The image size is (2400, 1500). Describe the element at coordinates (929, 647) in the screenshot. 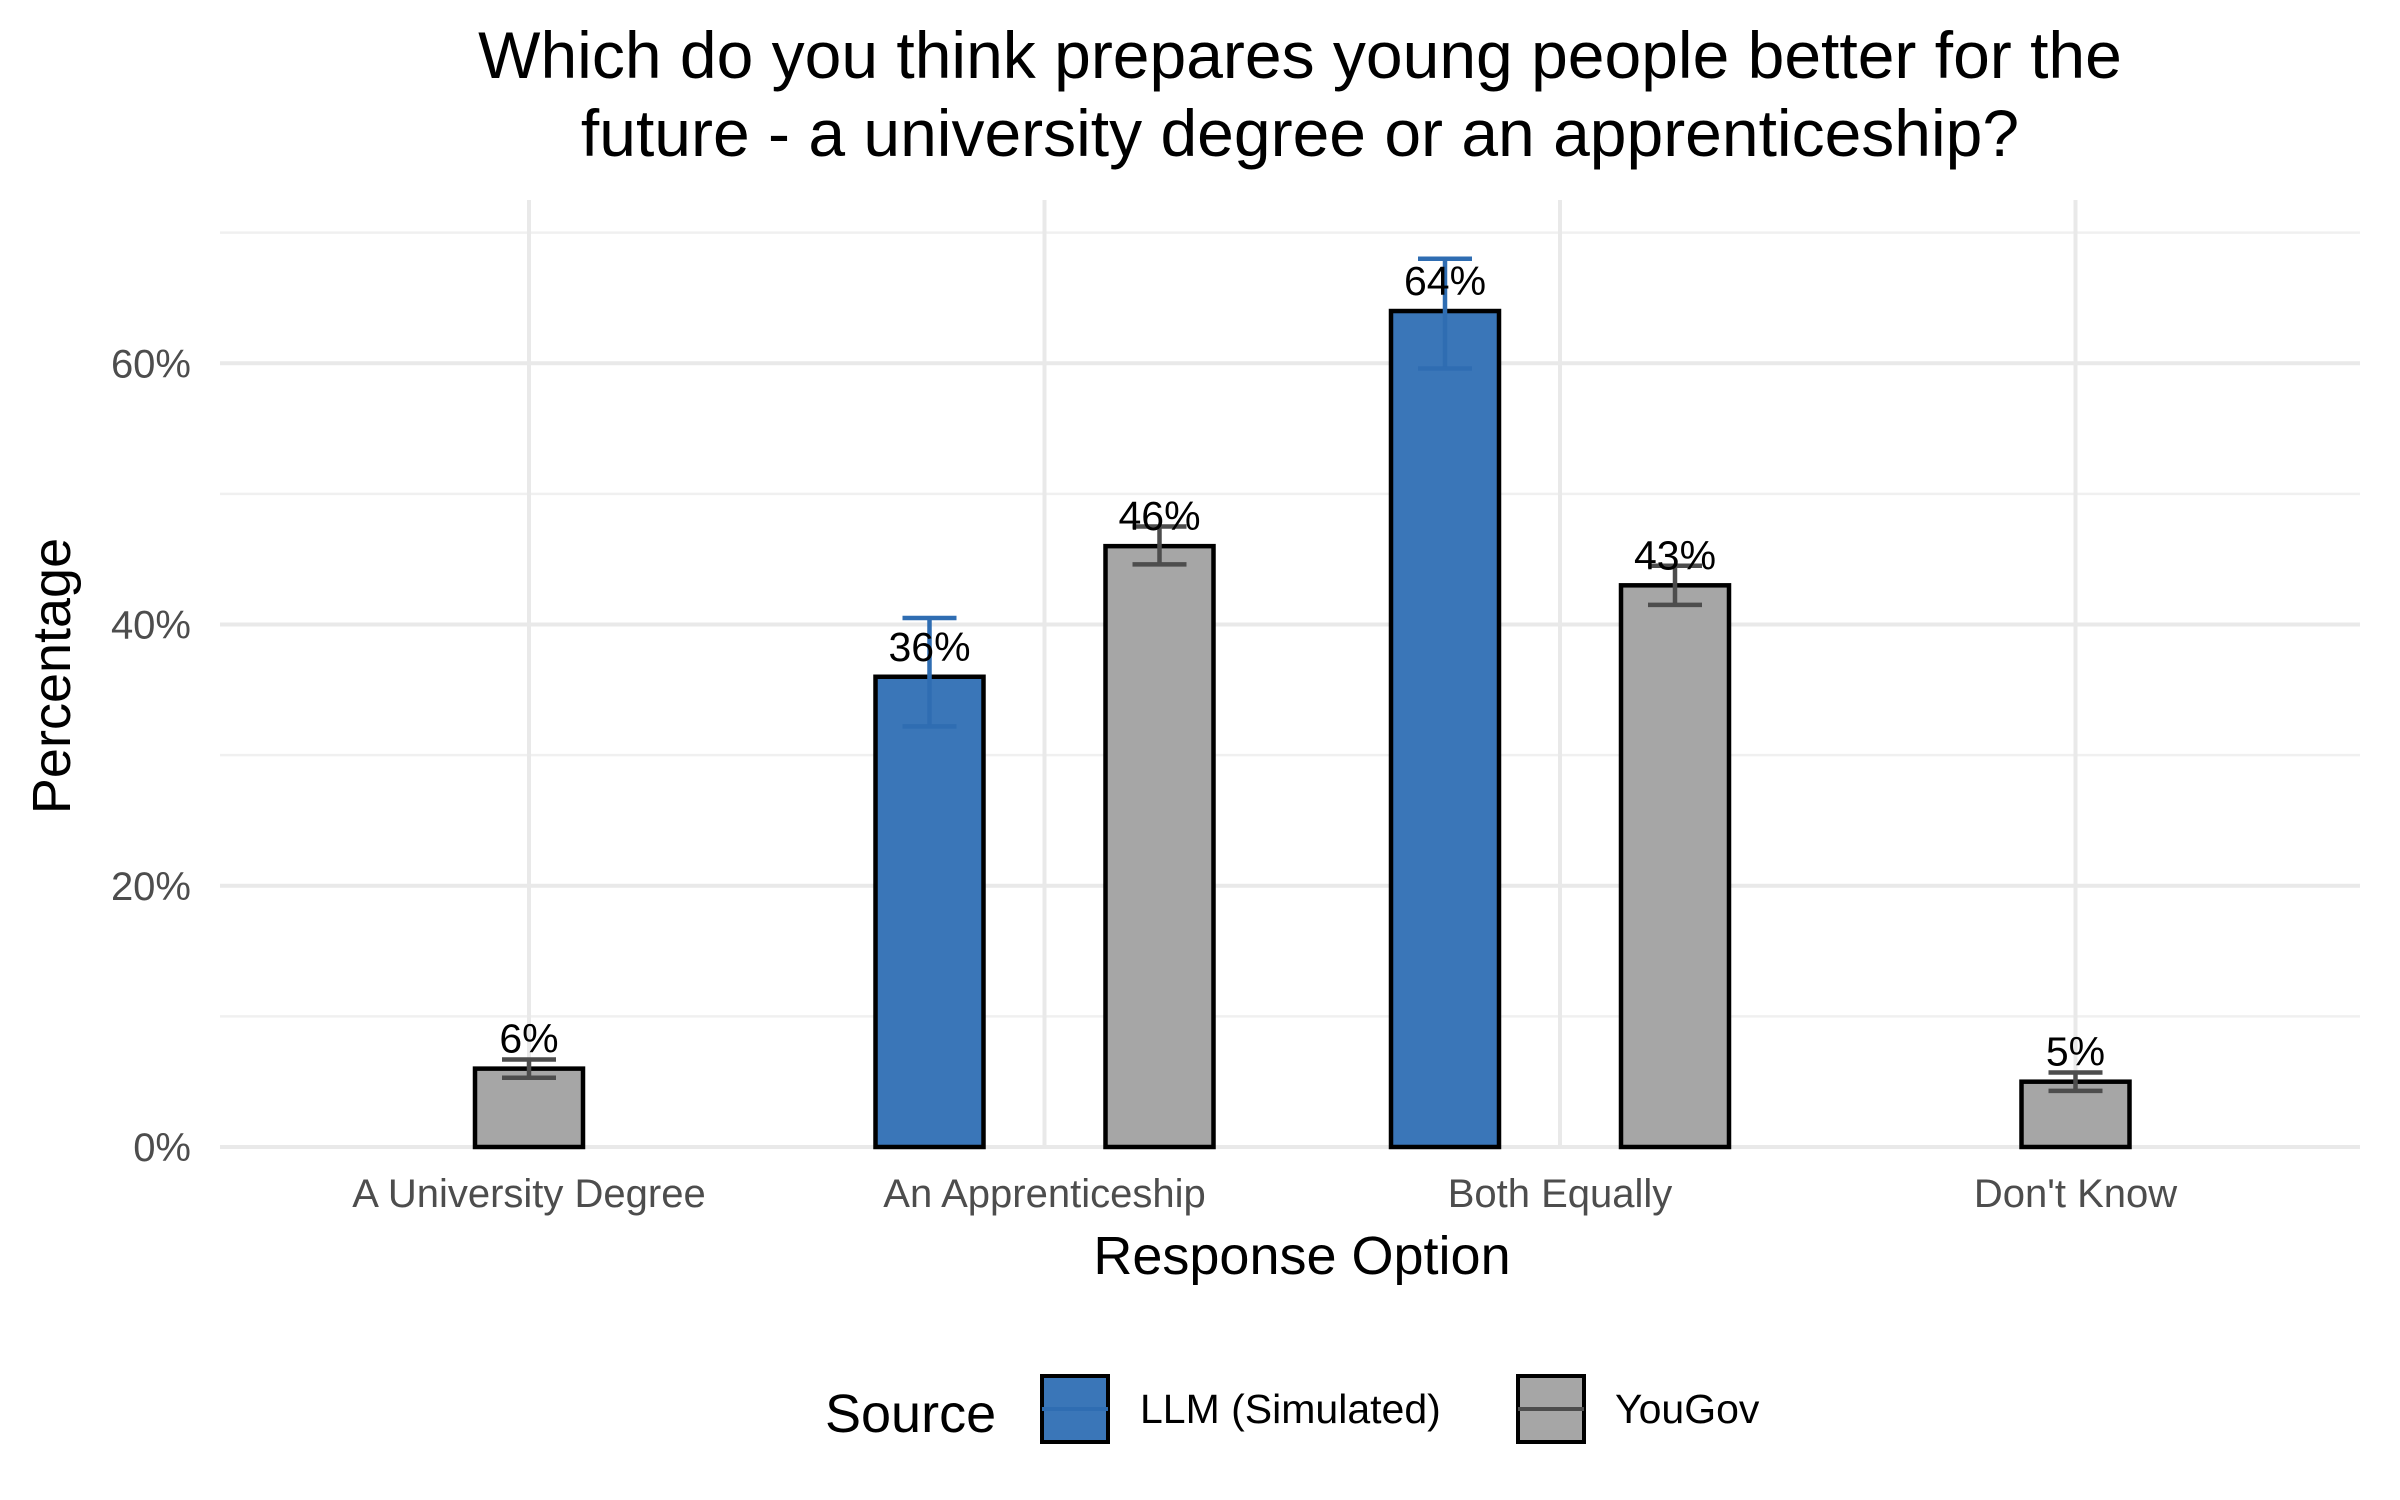

I see `bar-value-label: 36%` at that location.